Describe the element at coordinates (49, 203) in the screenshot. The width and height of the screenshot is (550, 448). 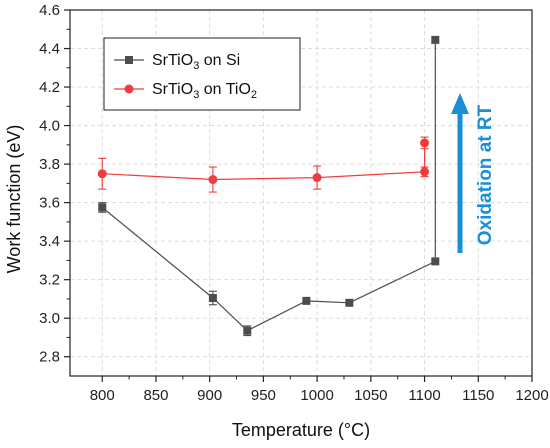
I see `y-tick-label: 3.6` at that location.